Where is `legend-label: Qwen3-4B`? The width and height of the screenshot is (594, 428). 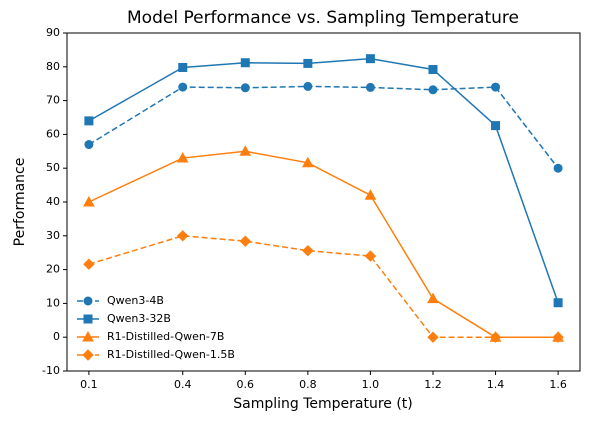 legend-label: Qwen3-4B is located at coordinates (135, 300).